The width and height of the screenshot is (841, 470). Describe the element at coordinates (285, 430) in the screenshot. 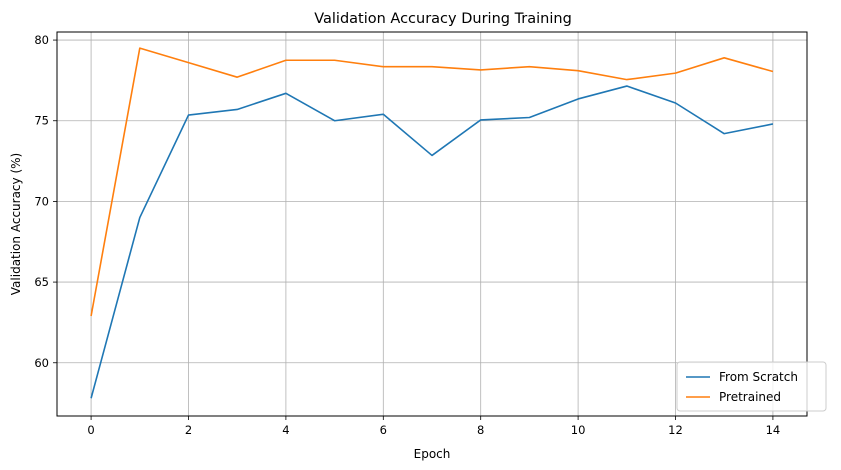

I see `x-tick-label: 4` at that location.